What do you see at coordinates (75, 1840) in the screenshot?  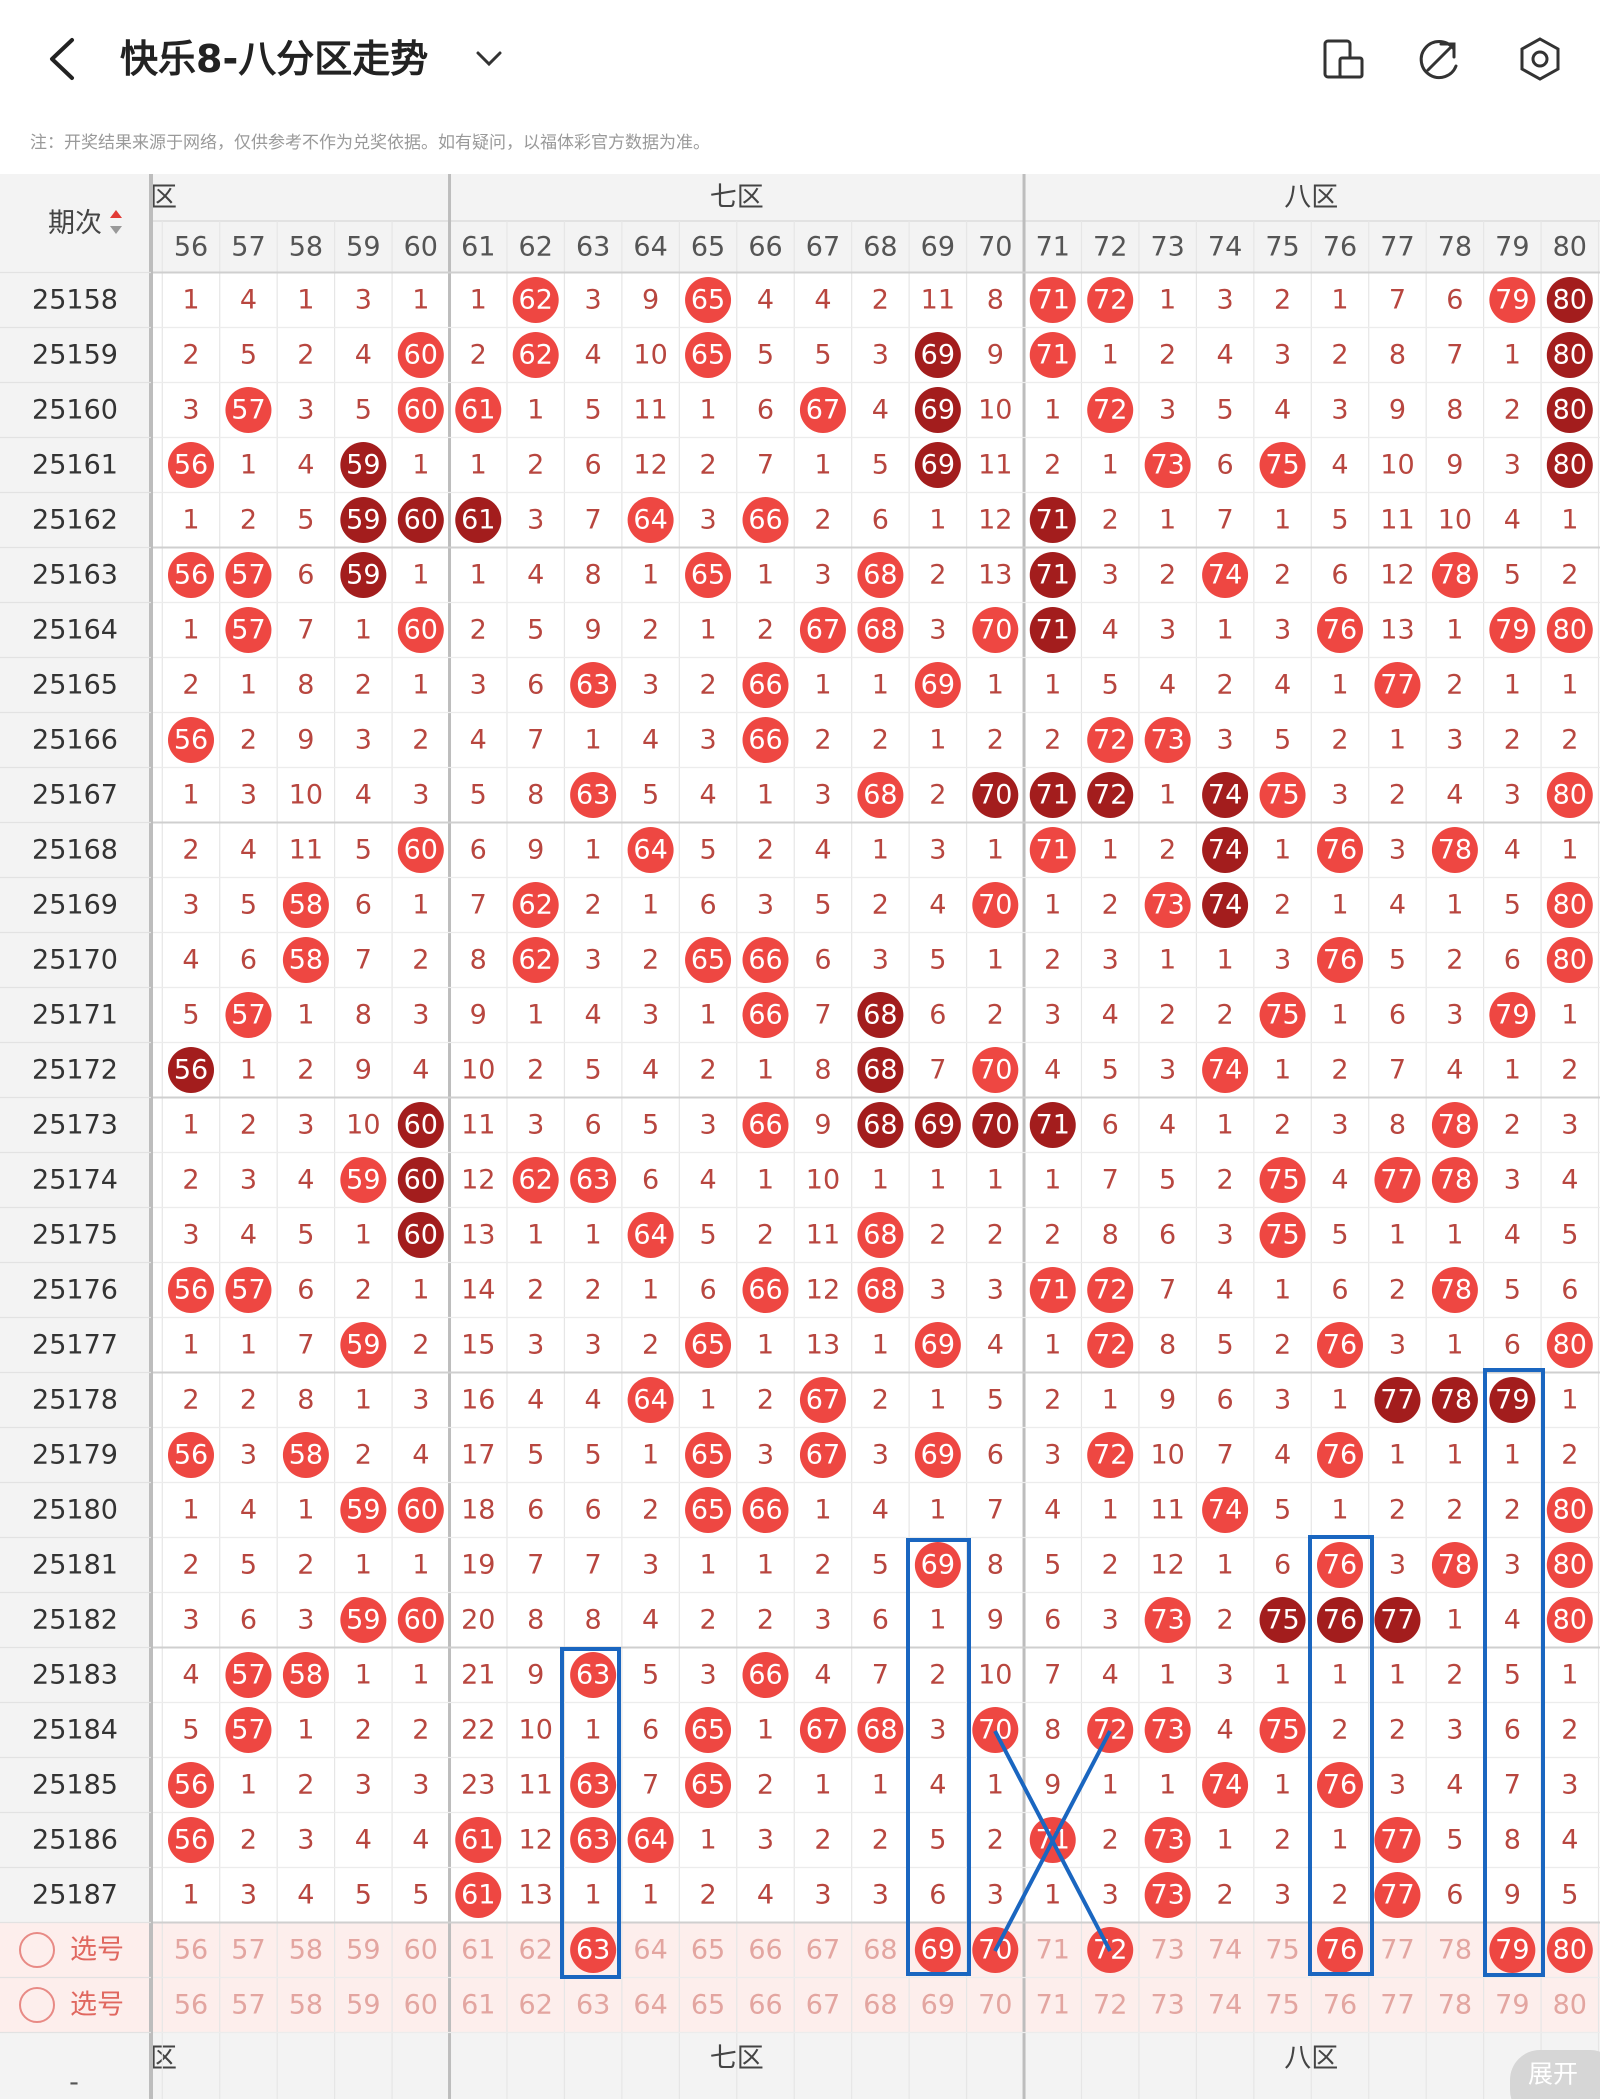 I see `issue-number: 25186` at bounding box center [75, 1840].